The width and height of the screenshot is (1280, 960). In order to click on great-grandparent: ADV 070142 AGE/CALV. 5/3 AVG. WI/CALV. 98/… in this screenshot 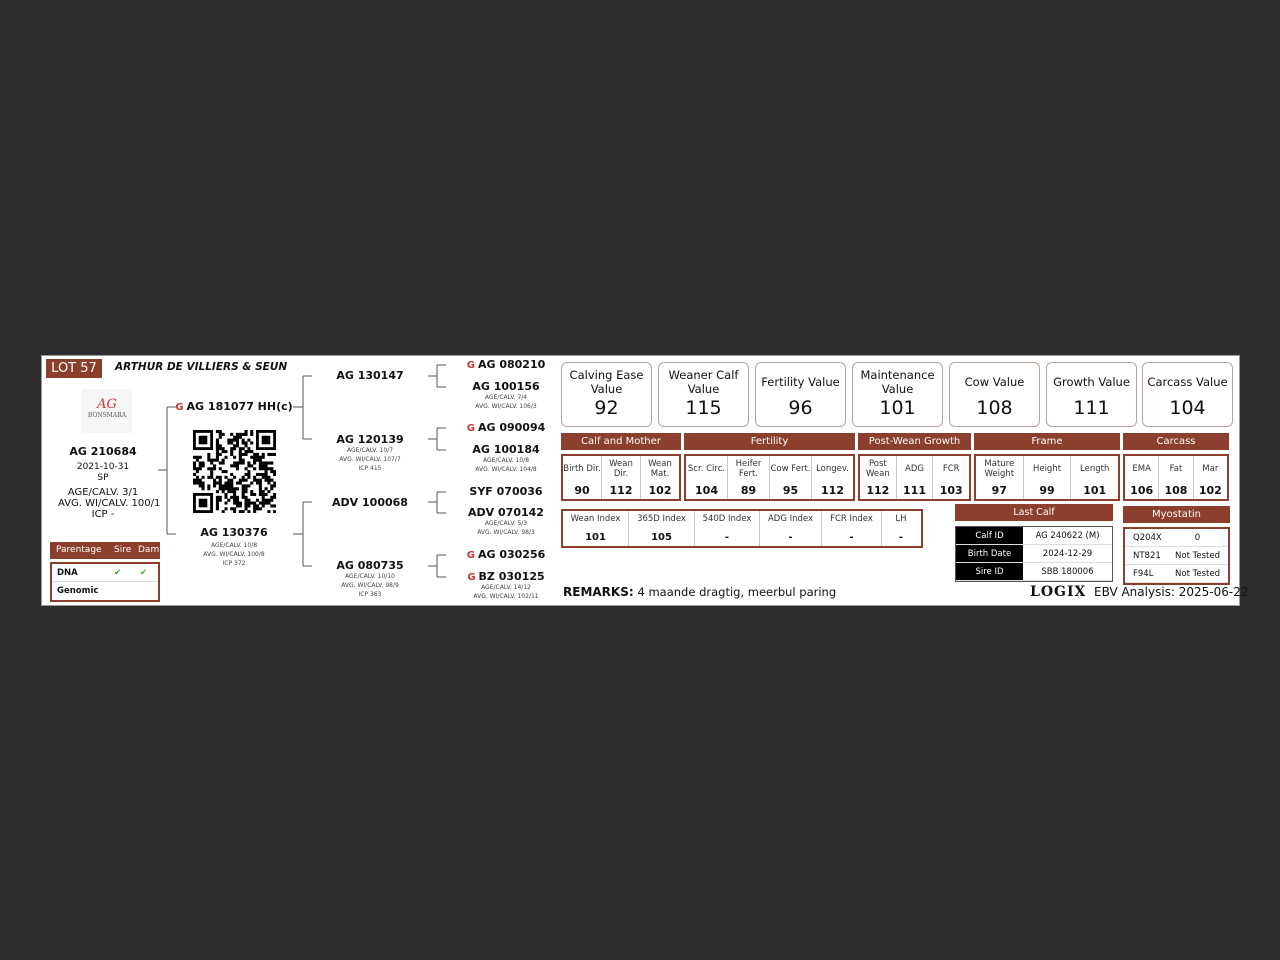, I will do `click(506, 521)`.